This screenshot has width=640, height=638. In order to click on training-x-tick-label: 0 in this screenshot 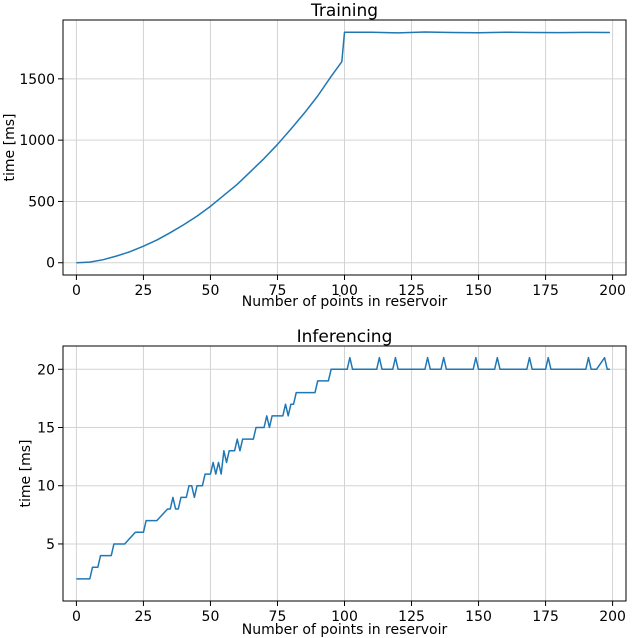, I will do `click(76, 291)`.